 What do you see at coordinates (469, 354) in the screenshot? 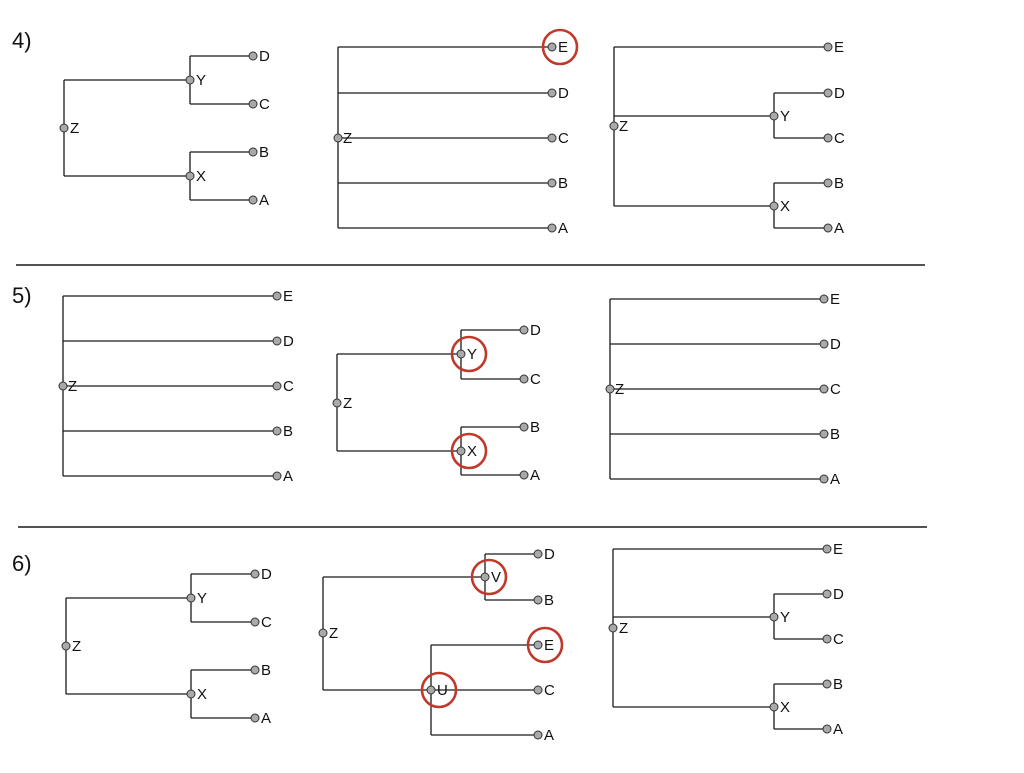
I see `highlight-circle-y` at bounding box center [469, 354].